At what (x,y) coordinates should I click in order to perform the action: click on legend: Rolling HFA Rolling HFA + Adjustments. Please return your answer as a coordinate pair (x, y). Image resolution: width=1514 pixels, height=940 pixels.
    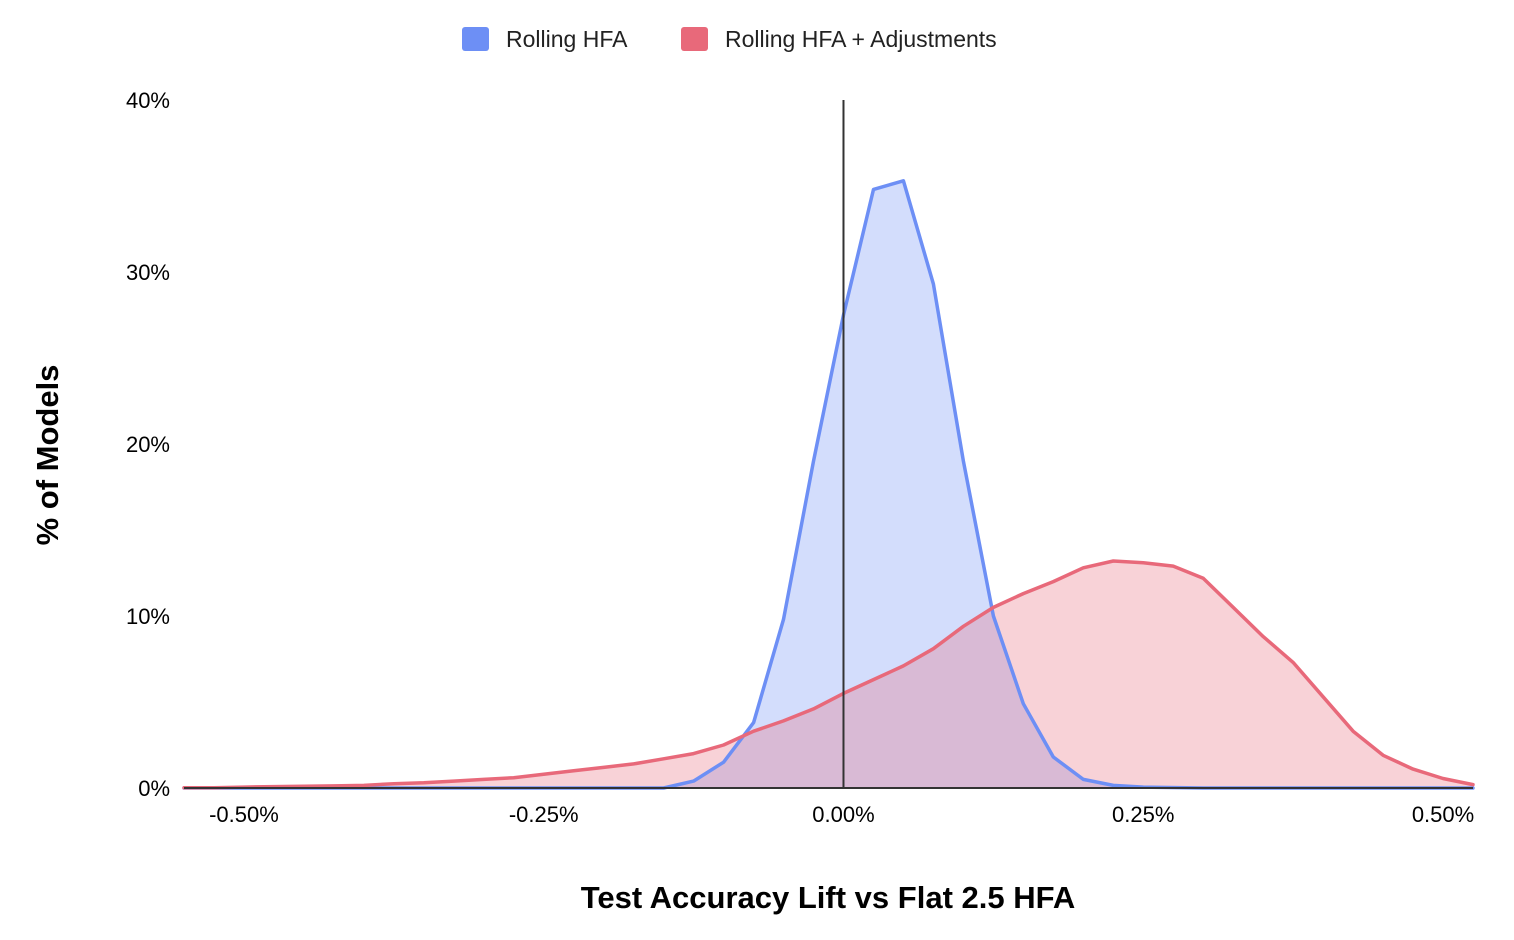
    Looking at the image, I should click on (729, 39).